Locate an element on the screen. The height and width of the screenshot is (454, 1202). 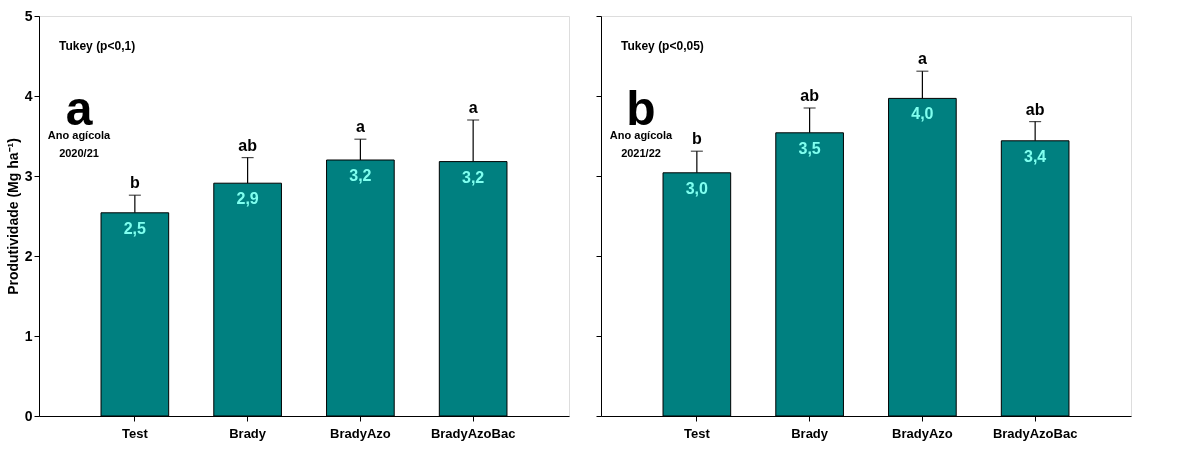
y-tick-label: 0 is located at coordinates (28, 415).